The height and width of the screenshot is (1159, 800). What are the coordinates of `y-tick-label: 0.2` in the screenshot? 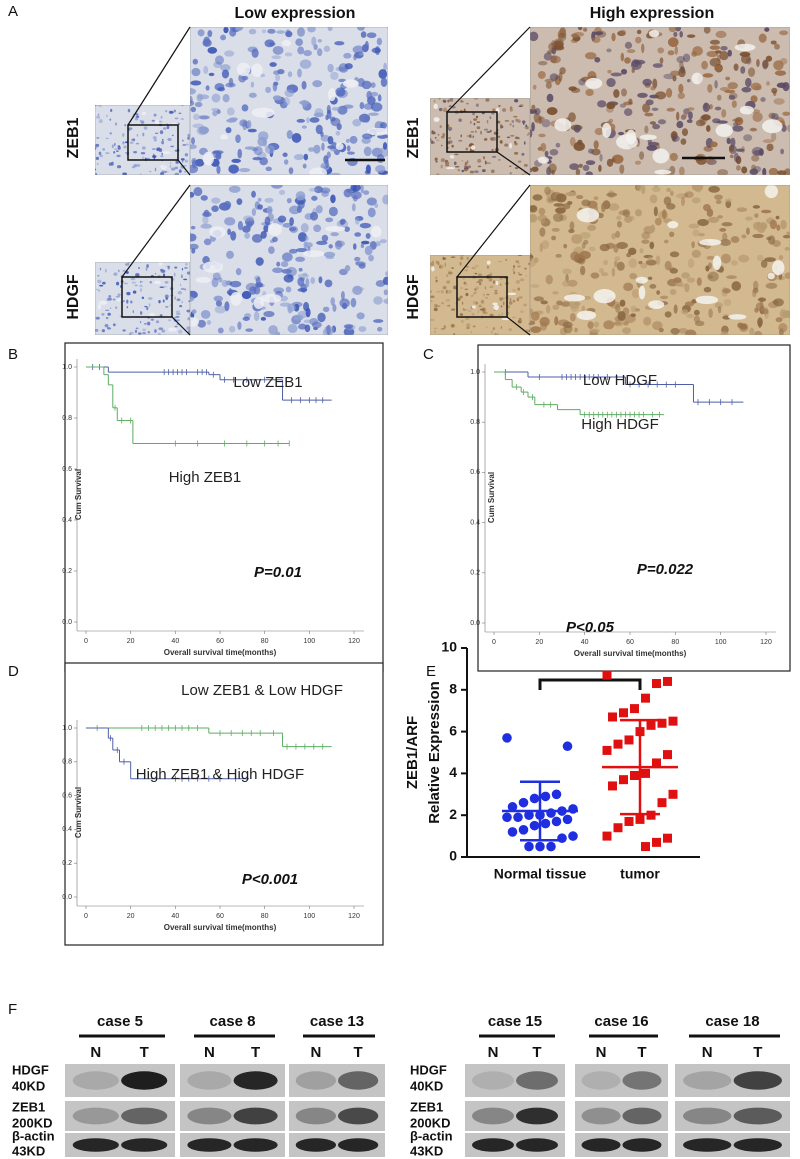 It's located at (67, 863).